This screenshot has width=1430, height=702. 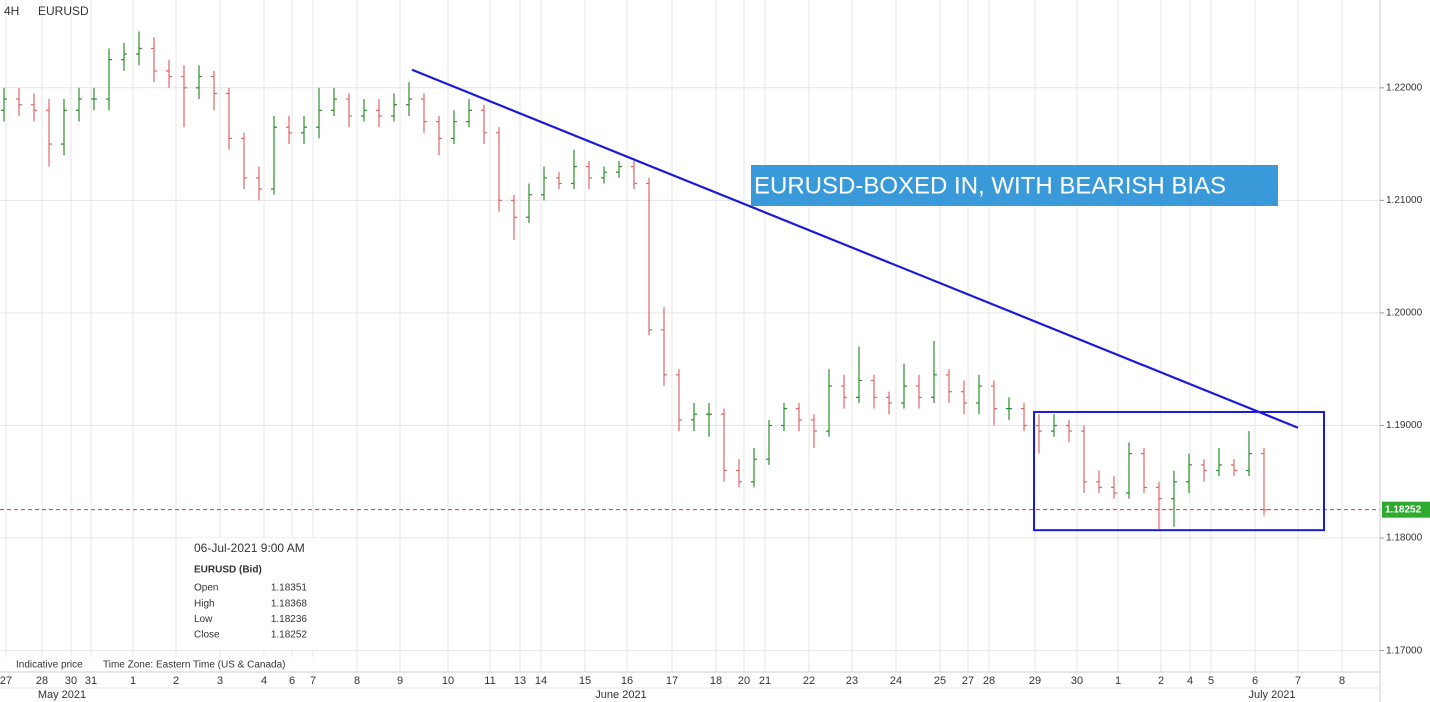 I want to click on symbol: EURUSD, so click(x=63, y=11).